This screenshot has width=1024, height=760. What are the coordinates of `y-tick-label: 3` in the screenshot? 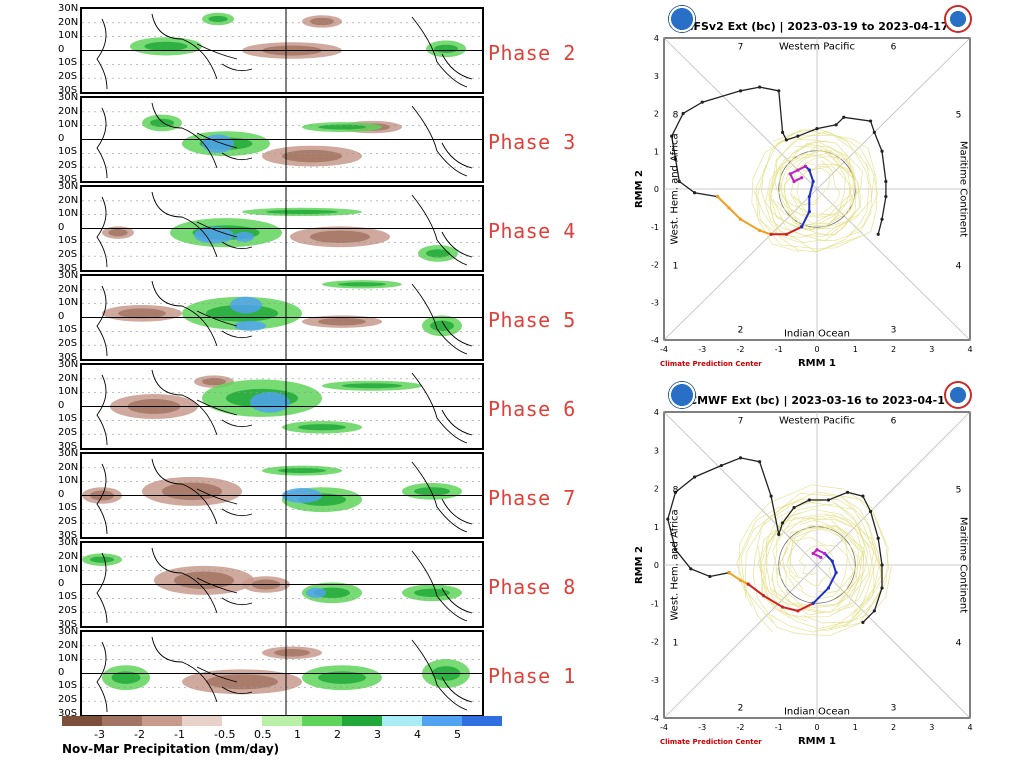 It's located at (656, 76).